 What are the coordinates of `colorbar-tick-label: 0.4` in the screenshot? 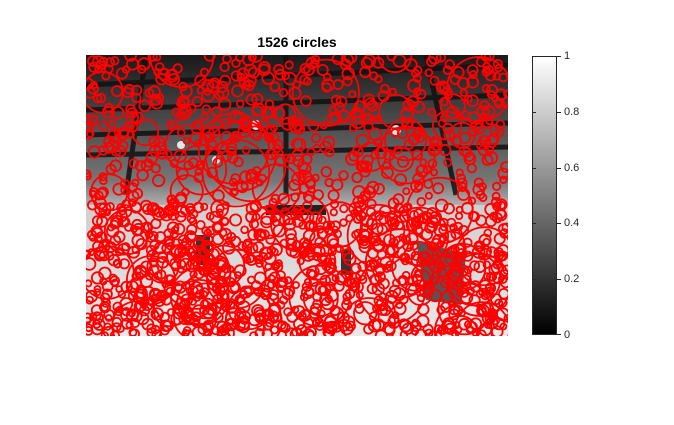 It's located at (572, 223).